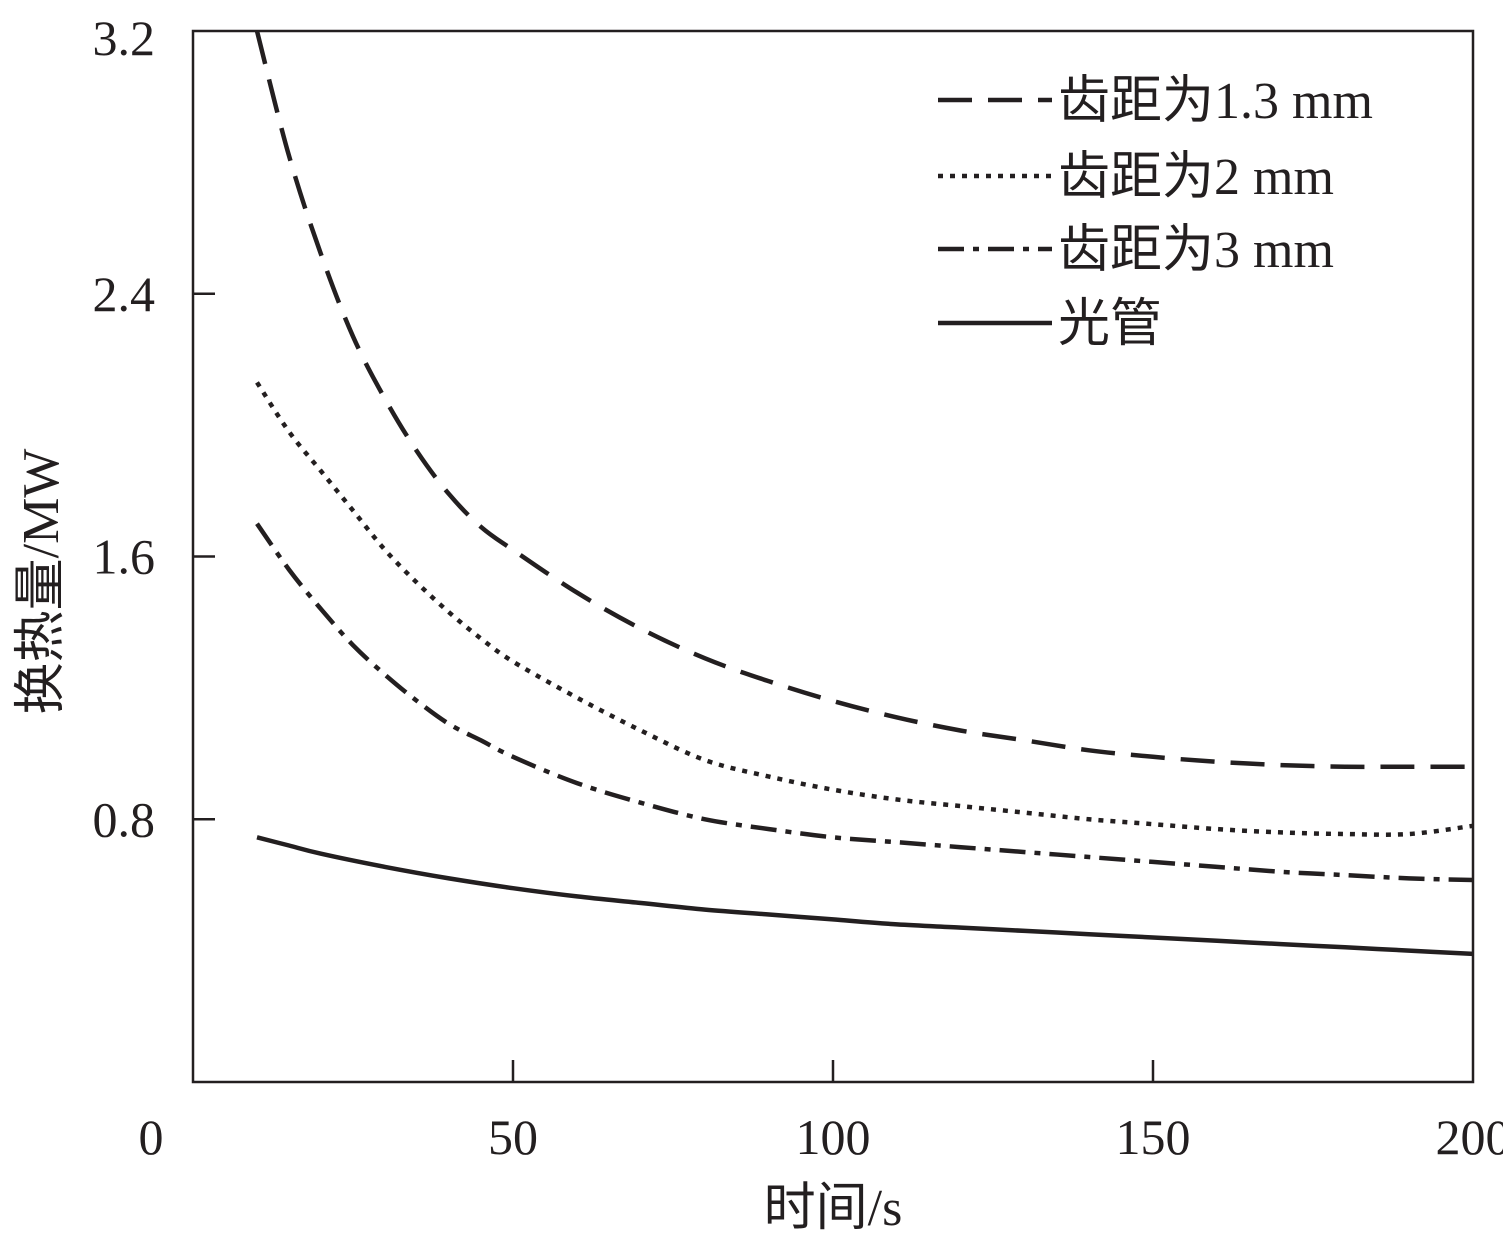 The image size is (1503, 1243). I want to click on y-tick-label: 1.6, so click(124, 557).